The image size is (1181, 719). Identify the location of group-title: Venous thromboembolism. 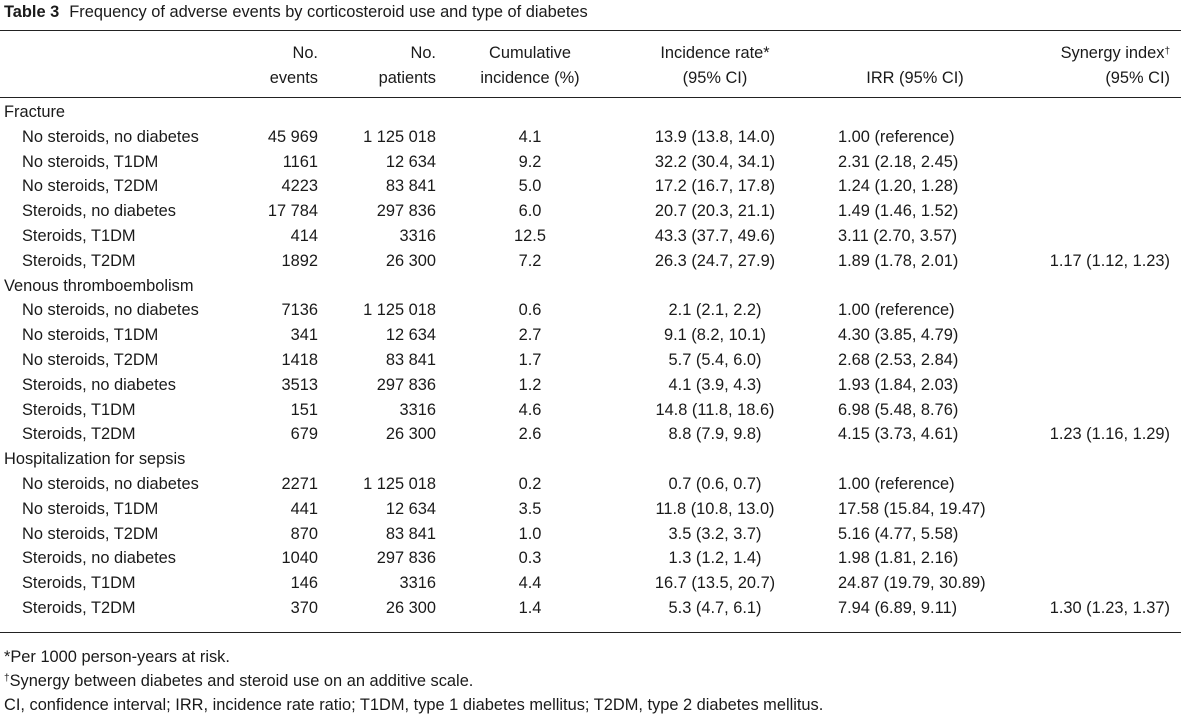
(99, 285).